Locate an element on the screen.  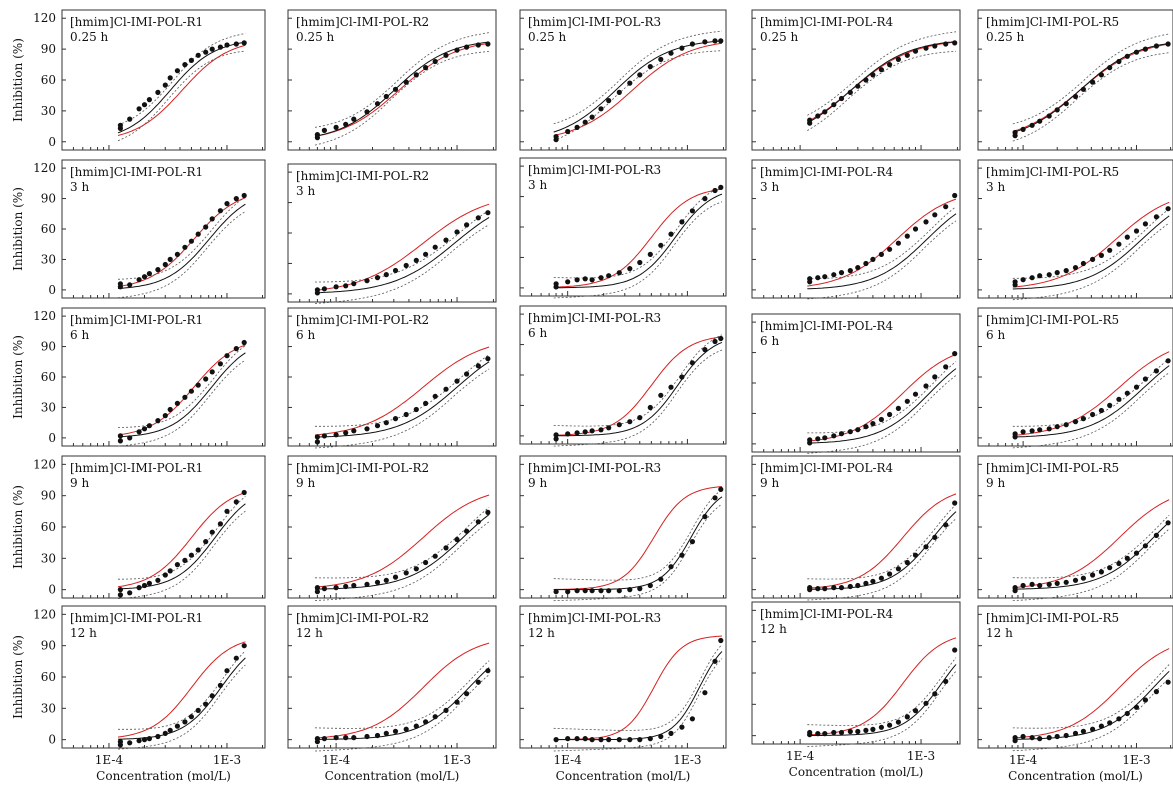
x-tick-label: 1E-4 is located at coordinates (109, 760).